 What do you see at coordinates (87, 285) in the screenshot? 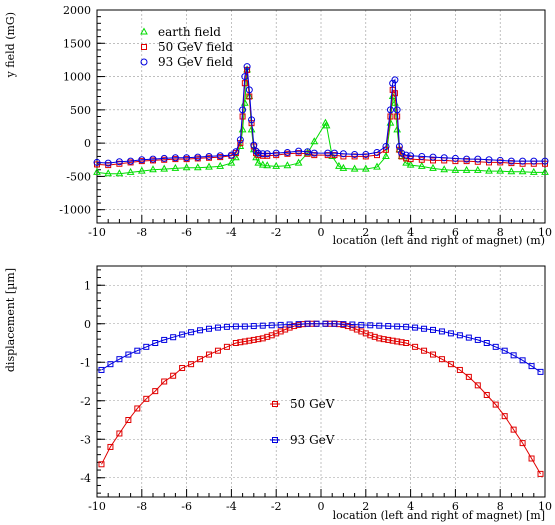
I see `y-tick-label: 1` at bounding box center [87, 285].